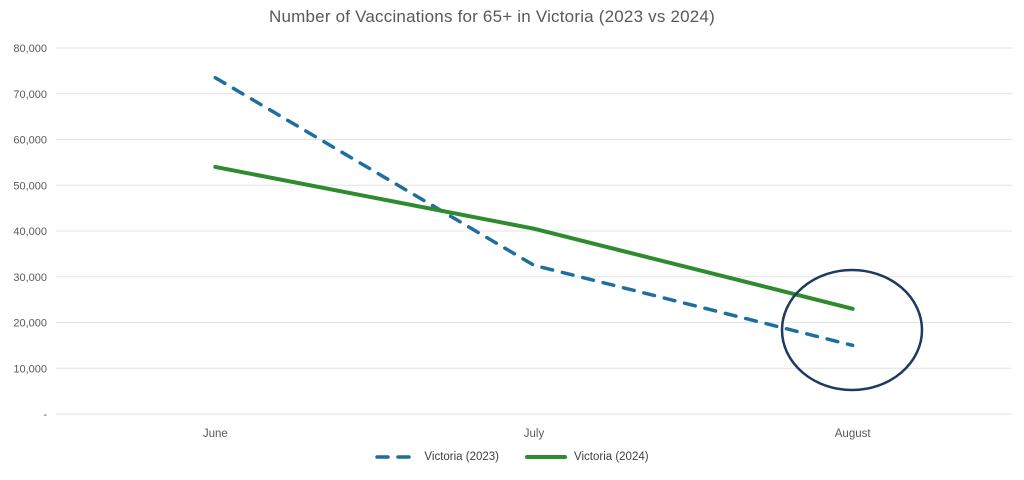 The image size is (1024, 480). Describe the element at coordinates (512, 457) in the screenshot. I see `chart-legend: Victoria (2023) Victoria (2024)` at that location.